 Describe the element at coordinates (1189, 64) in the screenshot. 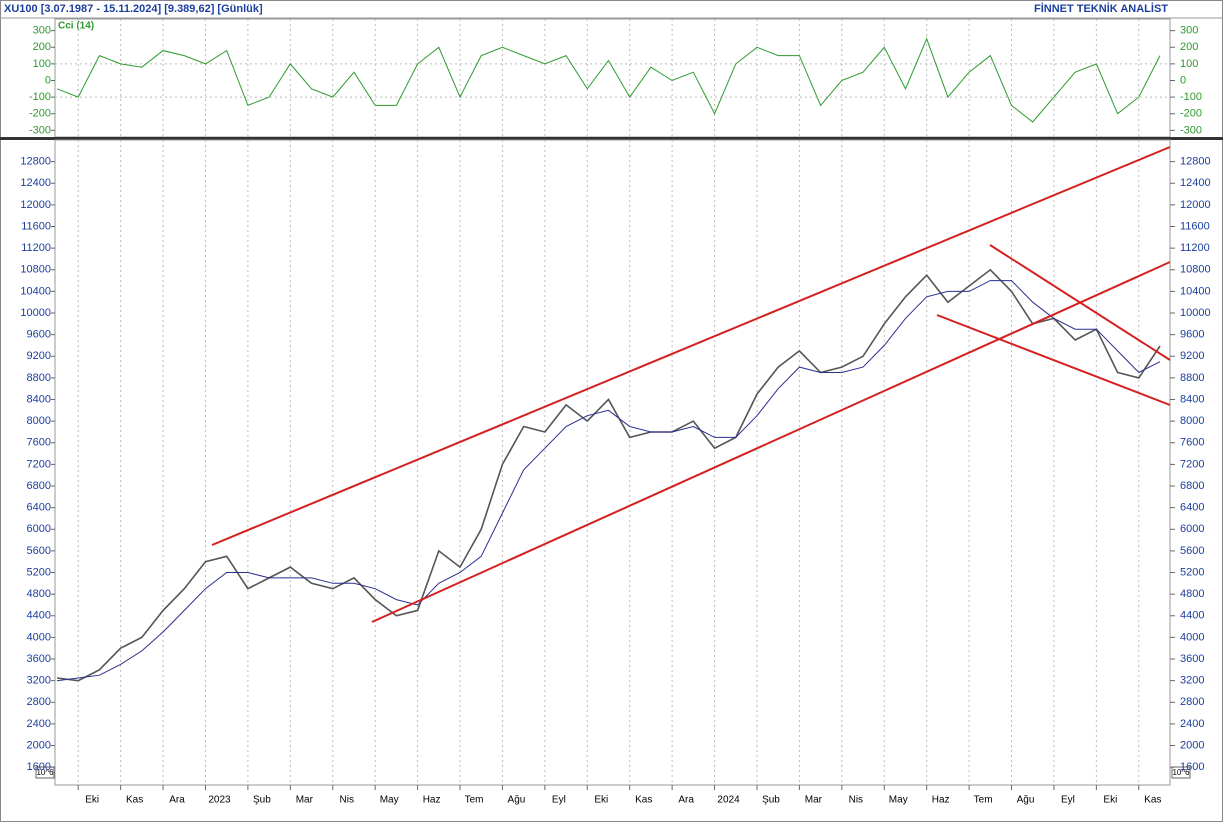

I see `y-tick-label-right: 100` at that location.